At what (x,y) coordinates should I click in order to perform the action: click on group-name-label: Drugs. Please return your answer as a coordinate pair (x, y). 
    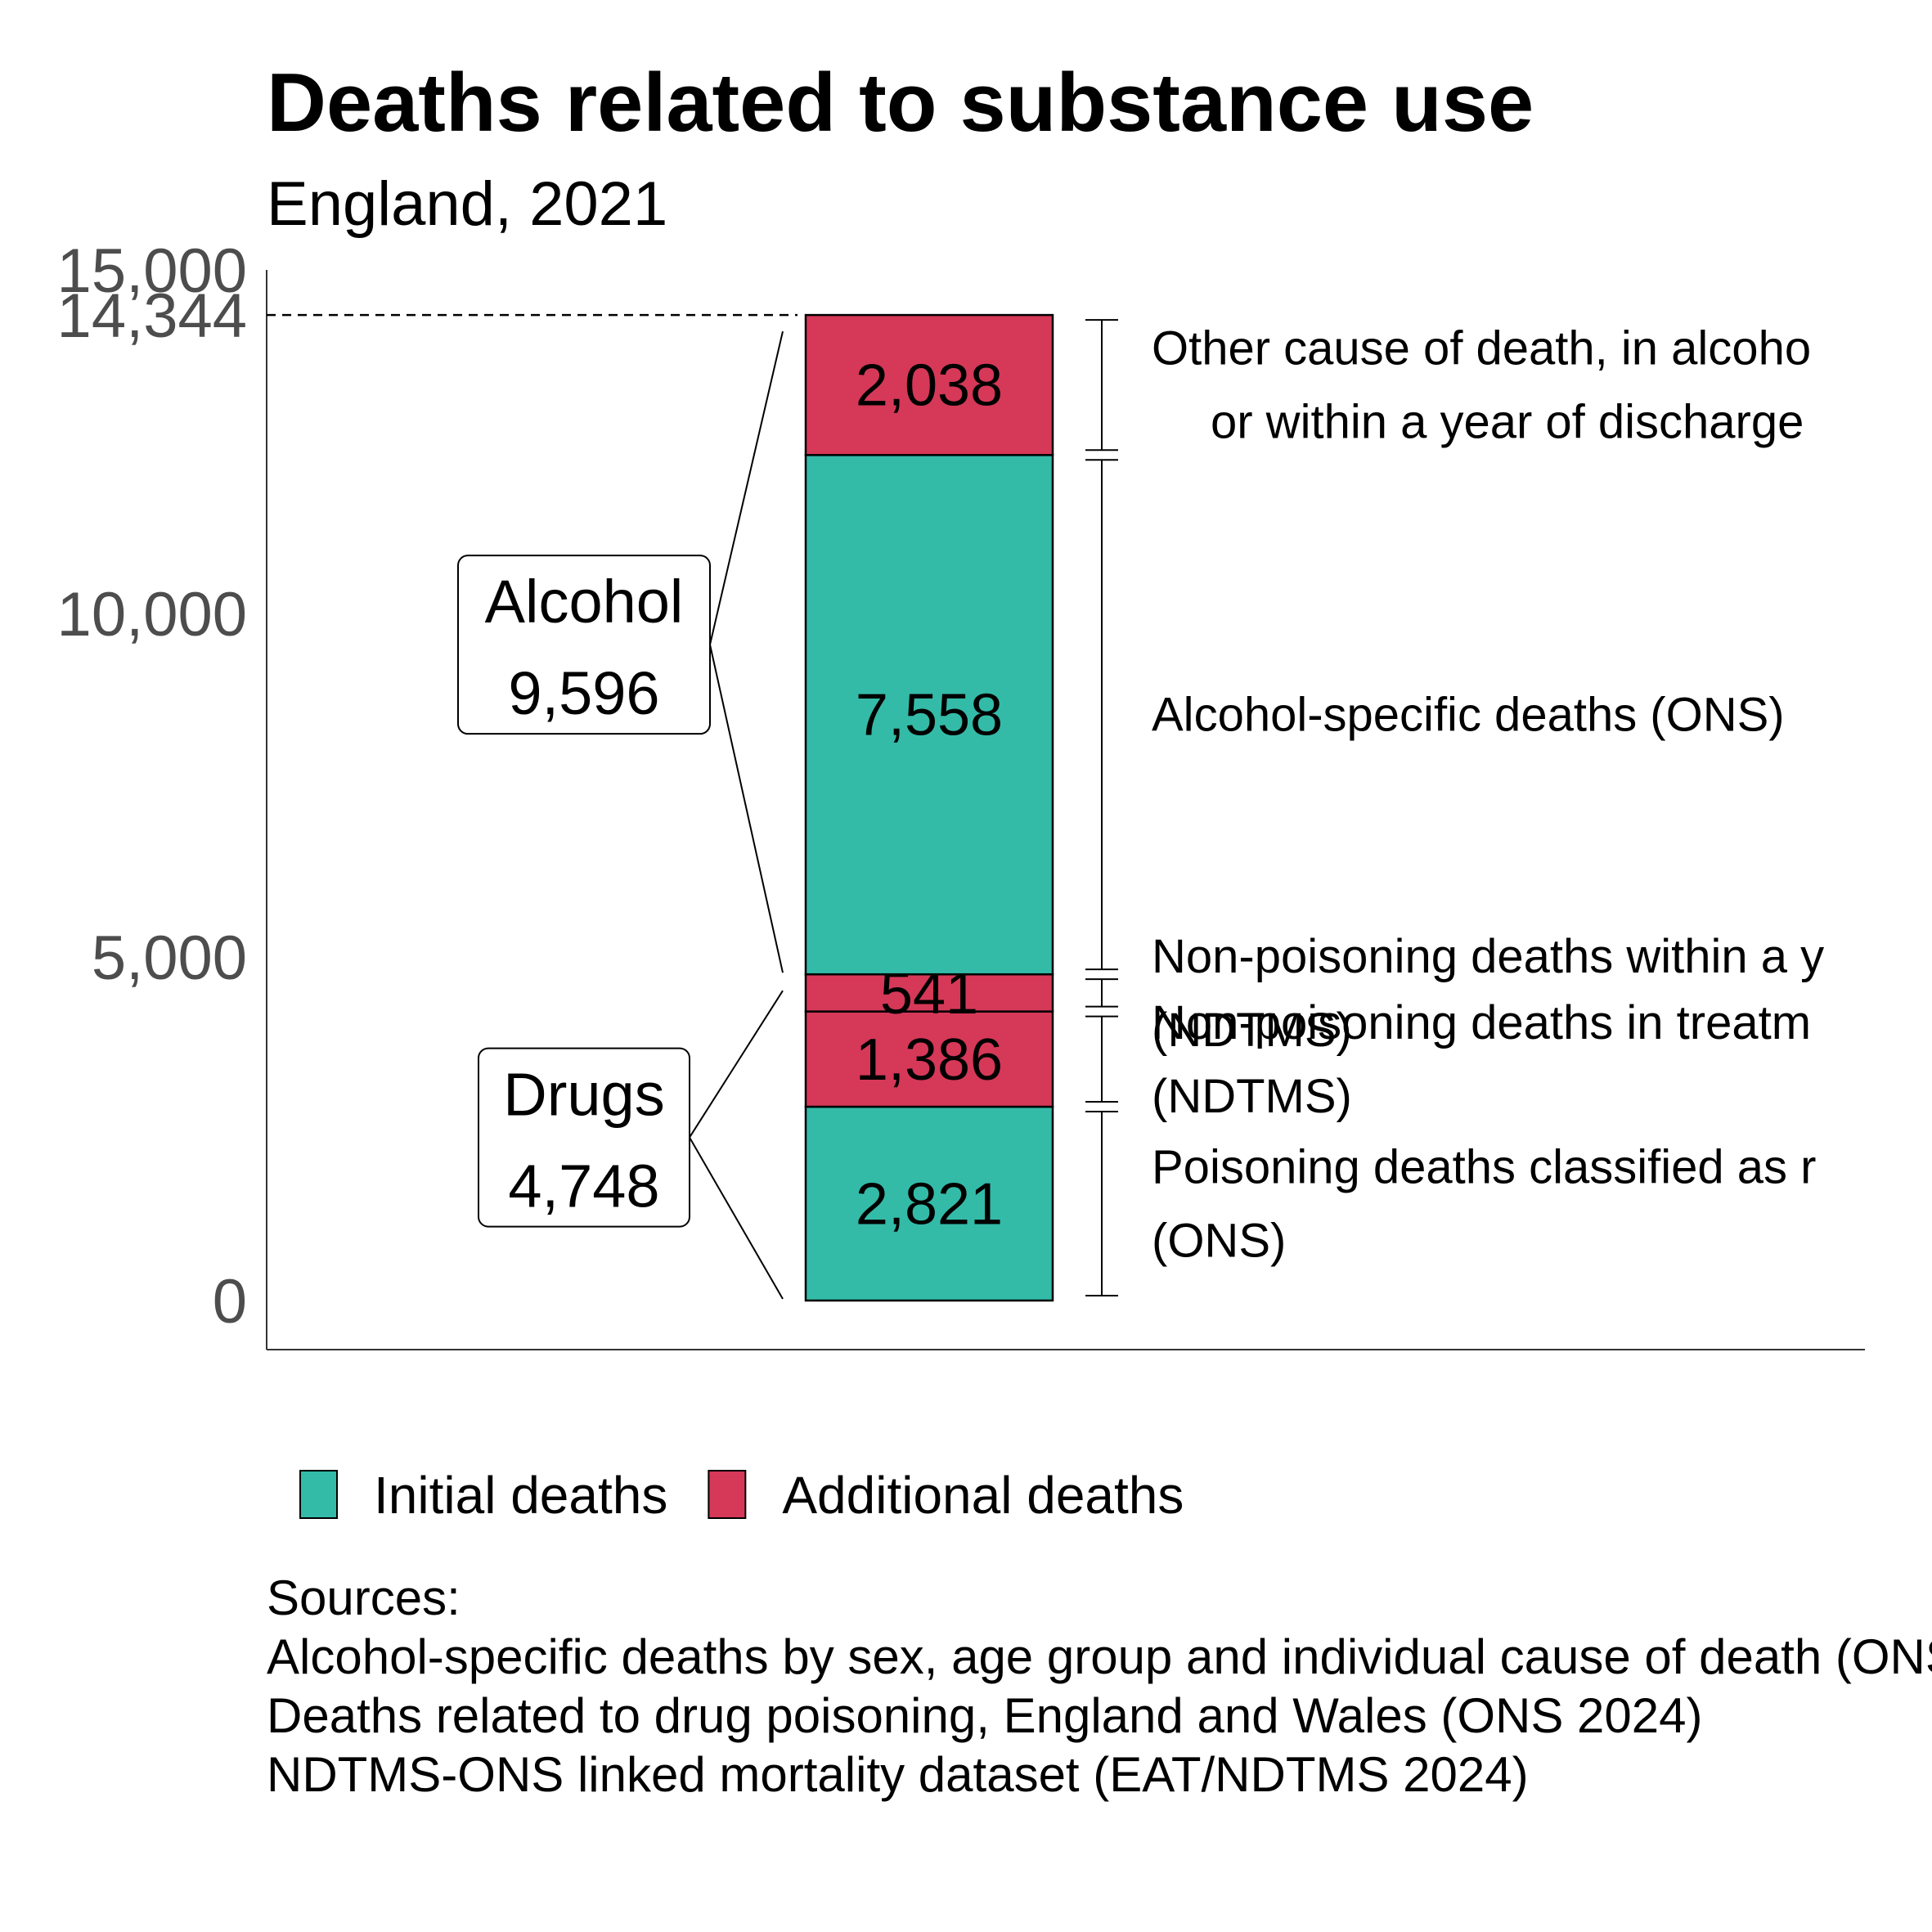
    Looking at the image, I should click on (583, 1095).